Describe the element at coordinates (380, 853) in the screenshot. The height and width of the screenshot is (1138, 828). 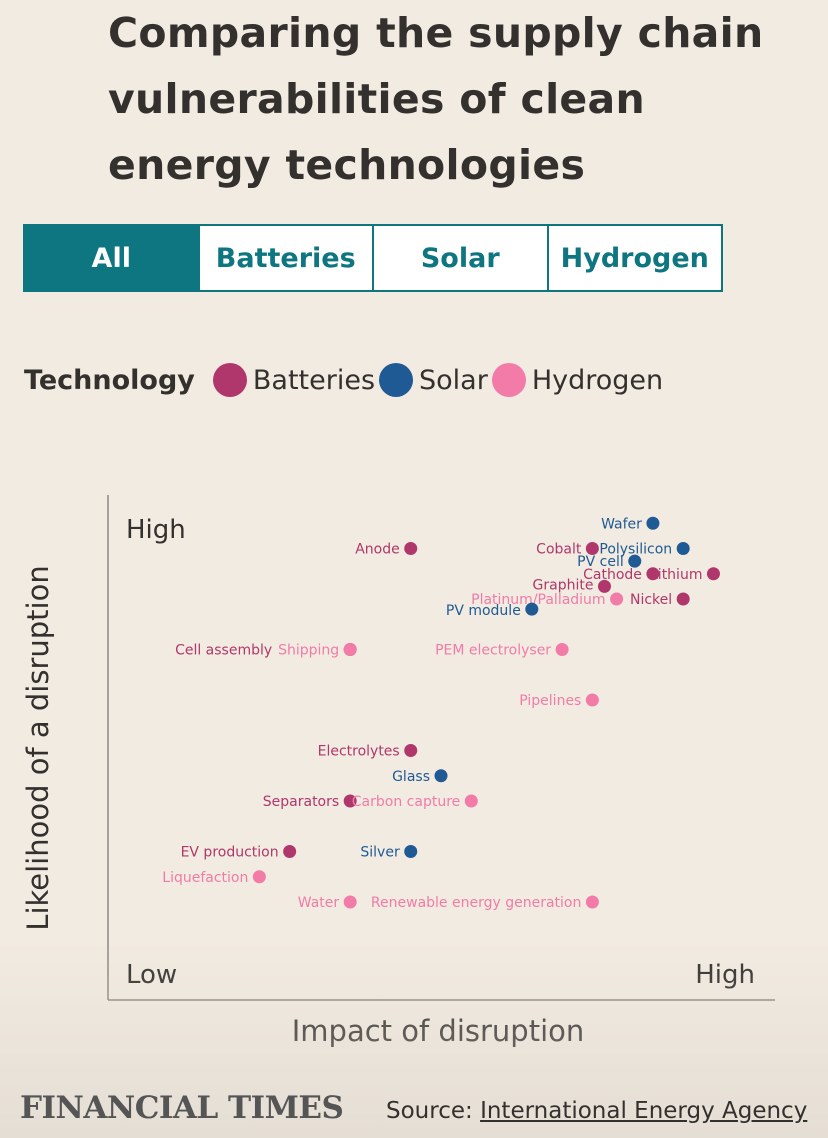
I see `point-label-silver: Silver` at that location.